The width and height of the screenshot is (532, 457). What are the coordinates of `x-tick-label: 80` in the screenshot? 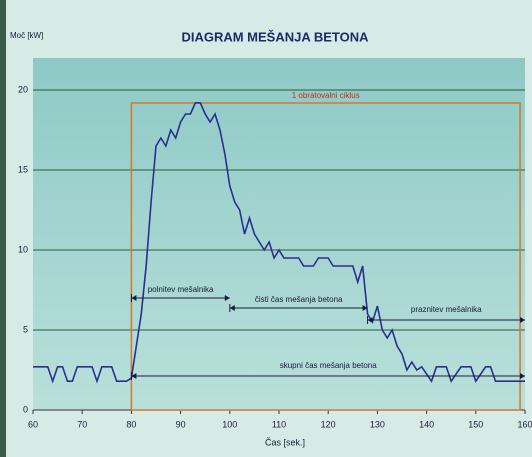 It's located at (131, 424).